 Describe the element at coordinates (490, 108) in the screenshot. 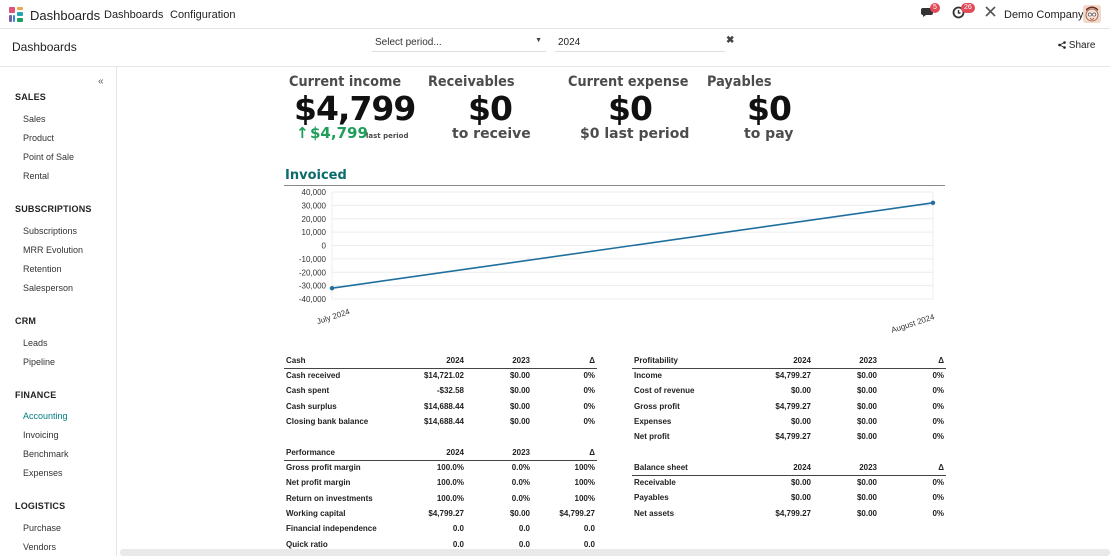

I see `kpi-value-receivables: $0` at that location.